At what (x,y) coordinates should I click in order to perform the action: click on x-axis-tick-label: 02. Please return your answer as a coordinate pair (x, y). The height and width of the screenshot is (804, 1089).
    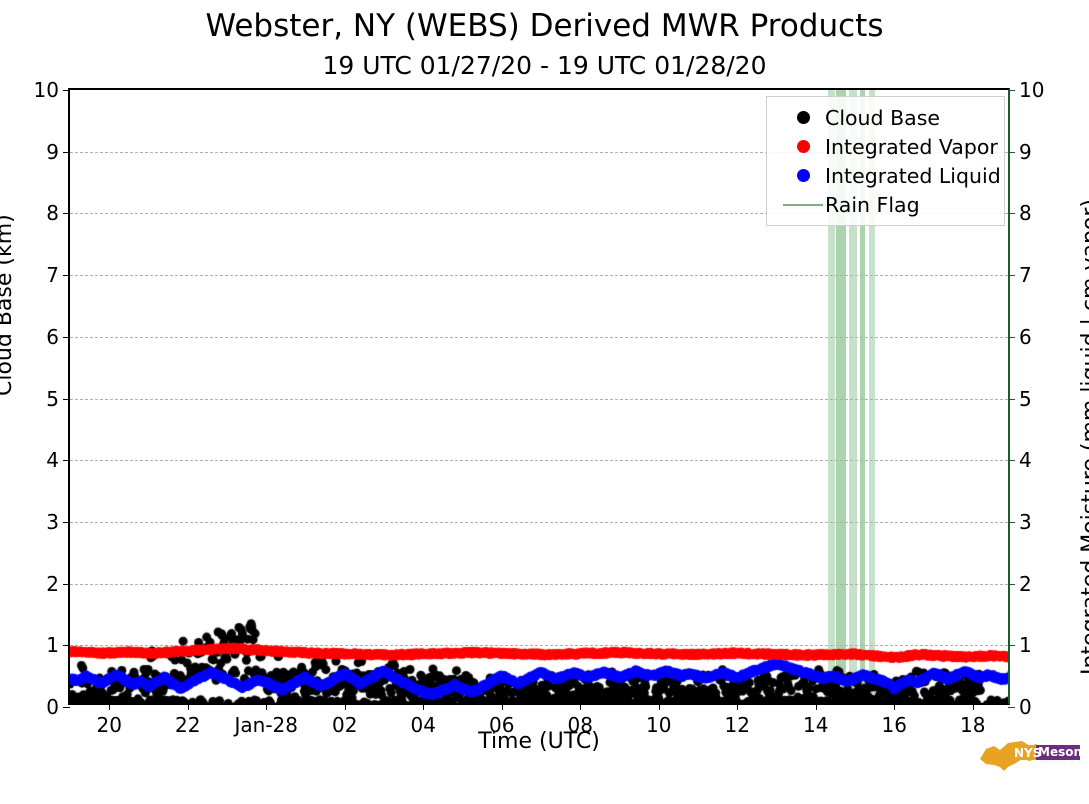
    Looking at the image, I should click on (345, 725).